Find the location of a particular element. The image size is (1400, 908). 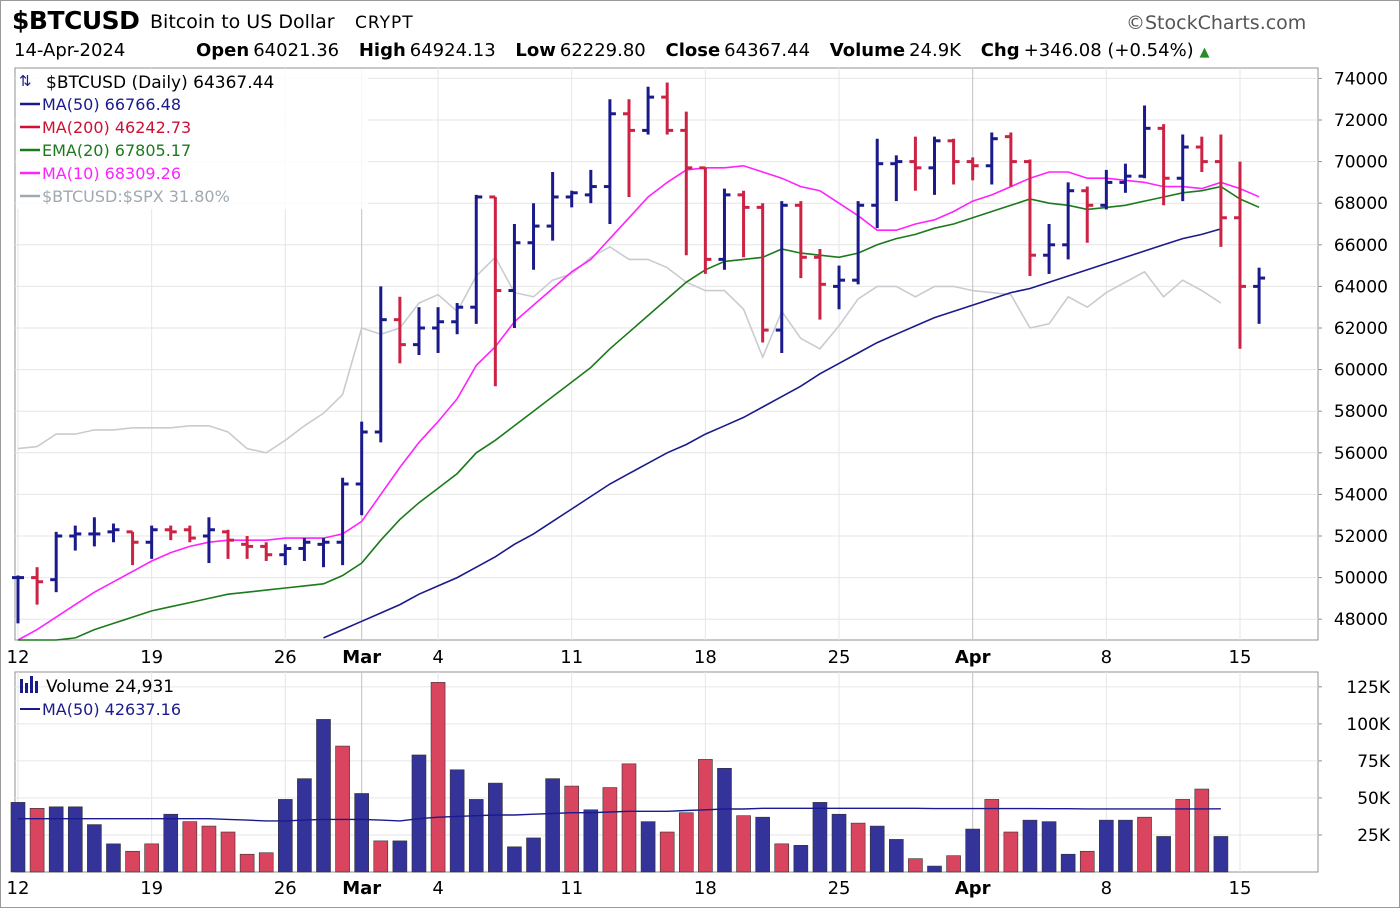

price-x-tick: 18 is located at coordinates (705, 657).